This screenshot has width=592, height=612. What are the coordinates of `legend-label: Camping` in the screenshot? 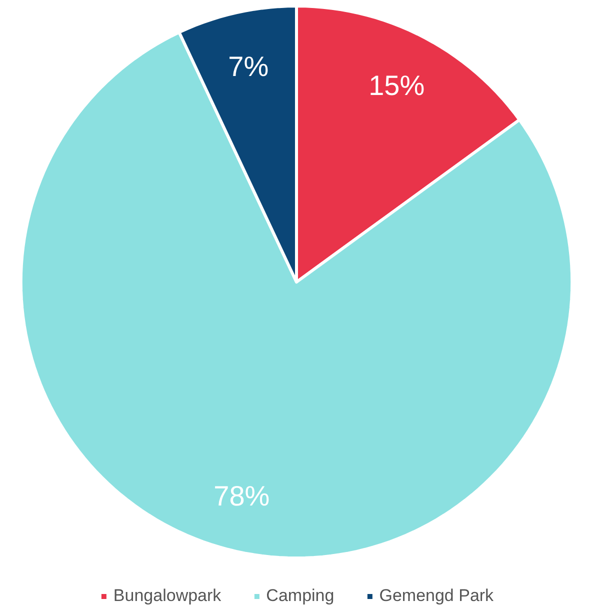 It's located at (300, 596).